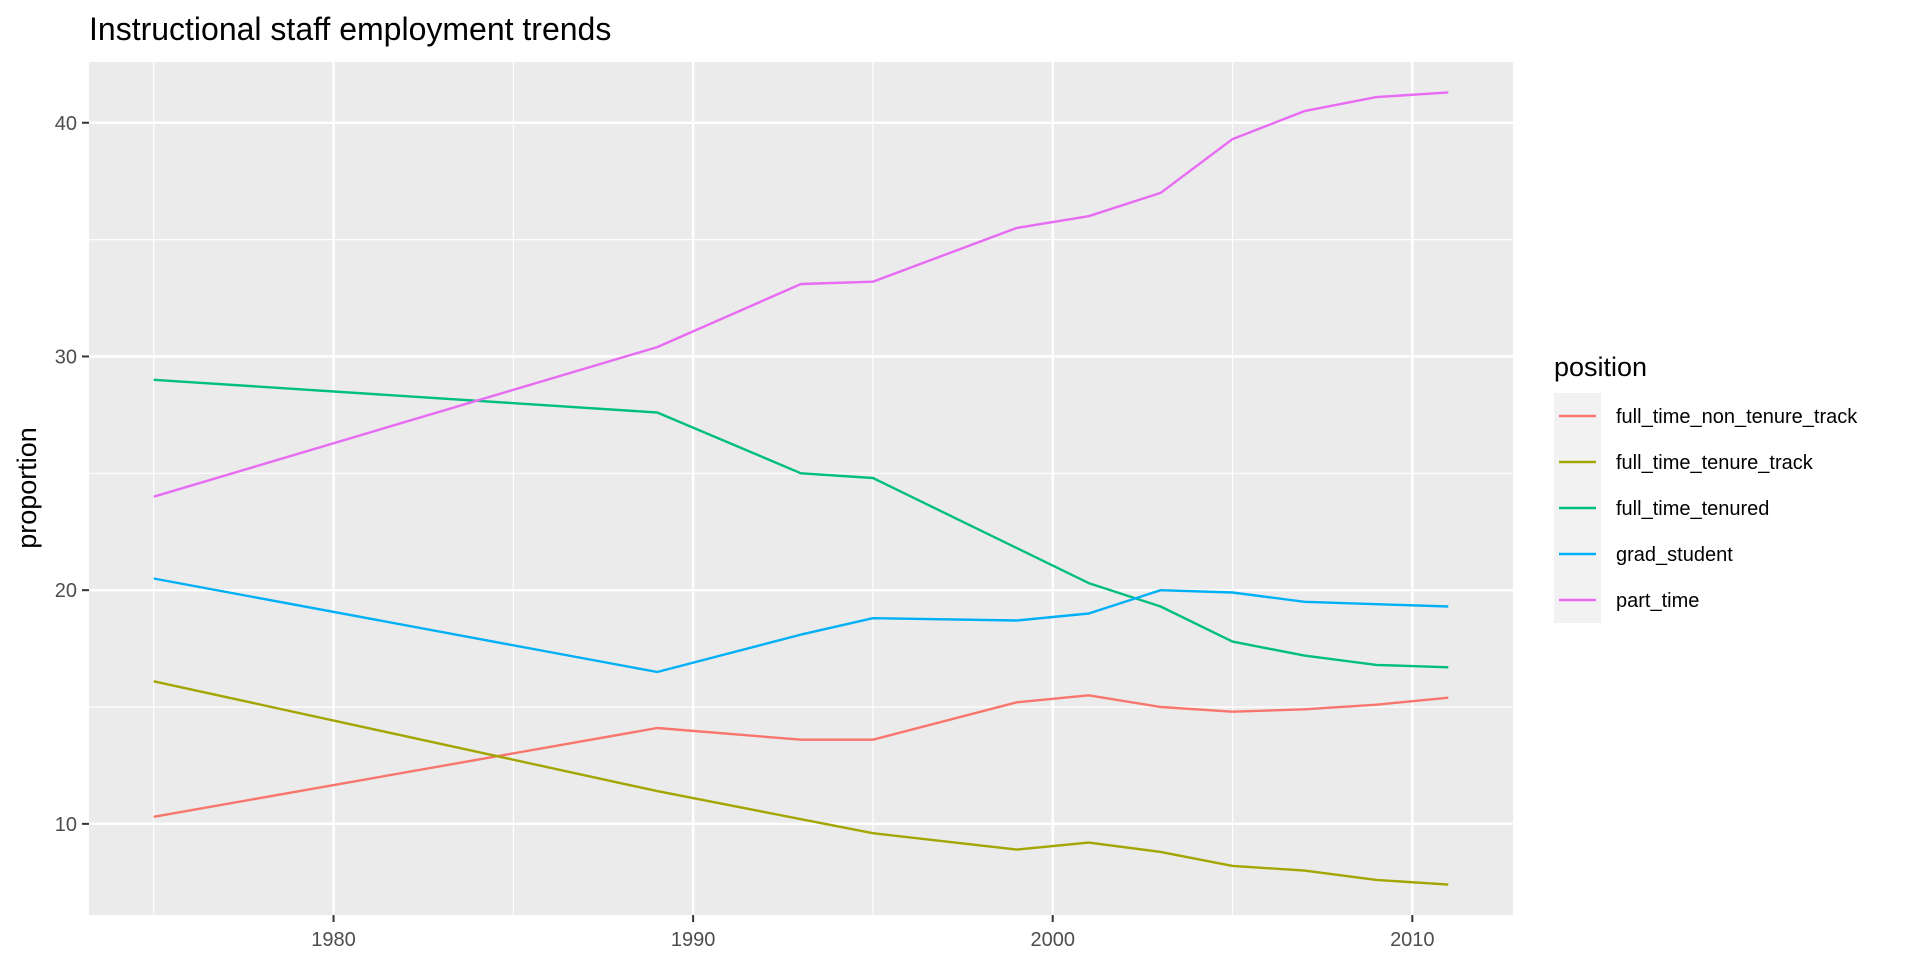 The height and width of the screenshot is (960, 1920). What do you see at coordinates (1600, 367) in the screenshot?
I see `legend-title: position` at bounding box center [1600, 367].